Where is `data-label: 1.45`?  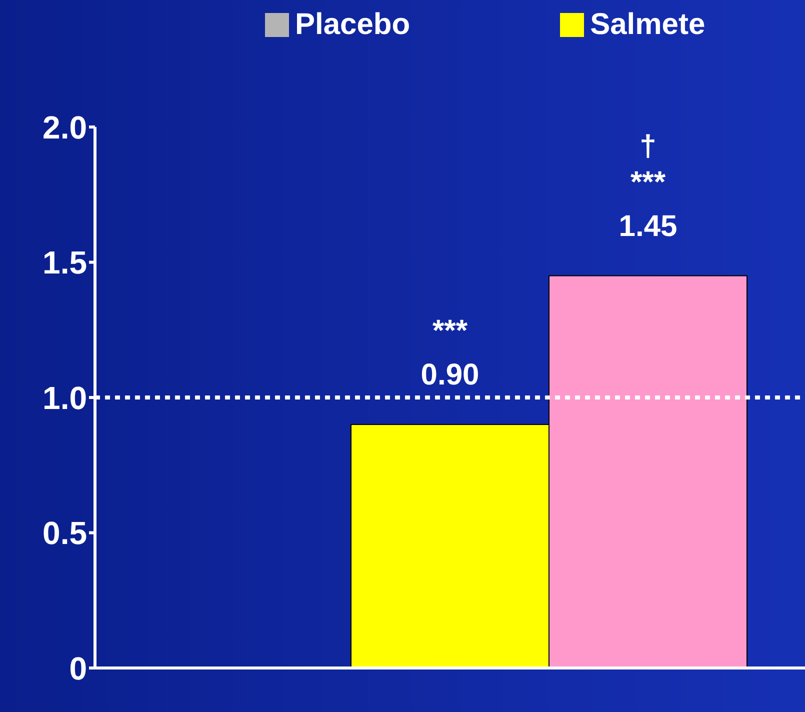 data-label: 1.45 is located at coordinates (648, 226).